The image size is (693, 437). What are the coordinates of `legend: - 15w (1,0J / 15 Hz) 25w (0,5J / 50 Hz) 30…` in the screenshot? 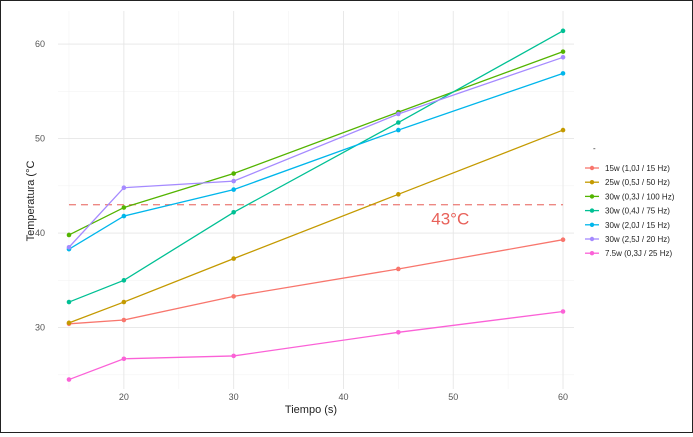 It's located at (630, 201).